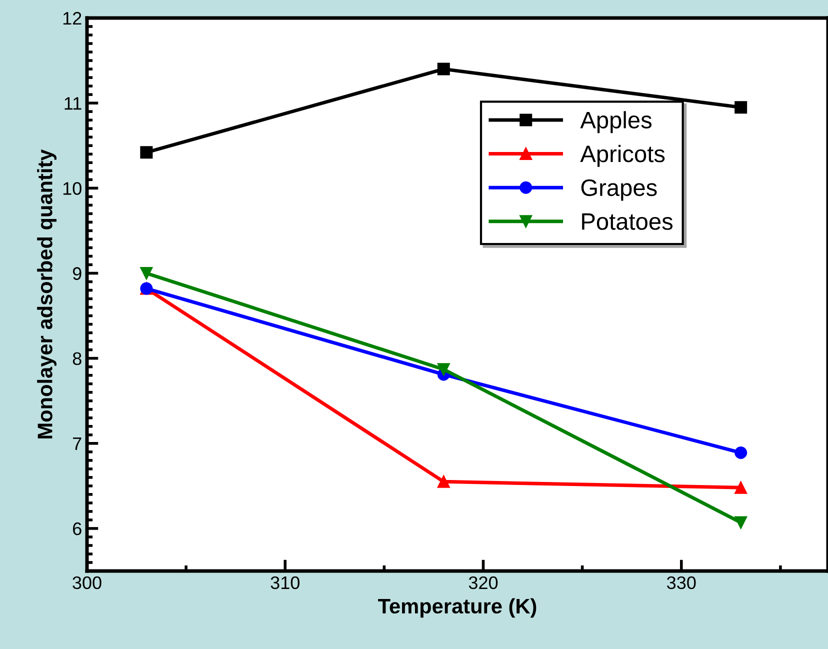  I want to click on x-tick-label: 300, so click(87, 583).